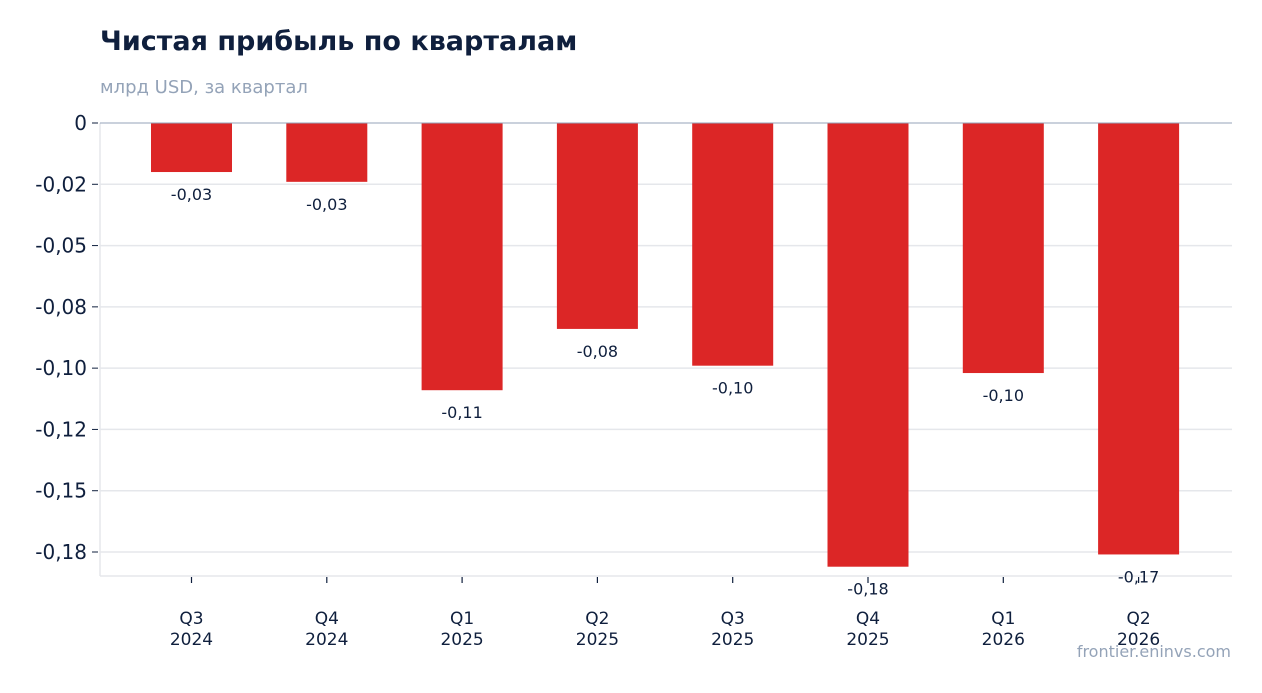 This screenshot has height=693, width=1262. Describe the element at coordinates (61, 552) in the screenshot. I see `y-tick-label: -0,18` at that location.